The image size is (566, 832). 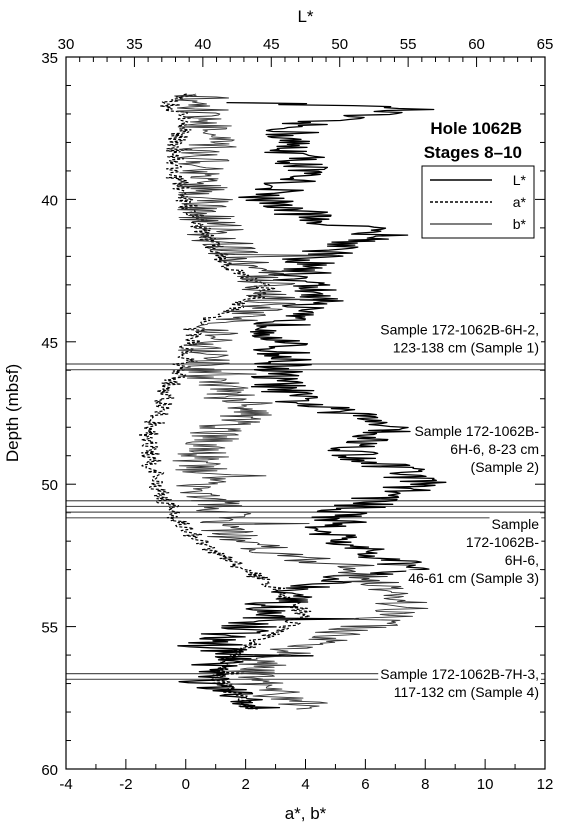 I want to click on legend-label: a*, so click(x=520, y=202).